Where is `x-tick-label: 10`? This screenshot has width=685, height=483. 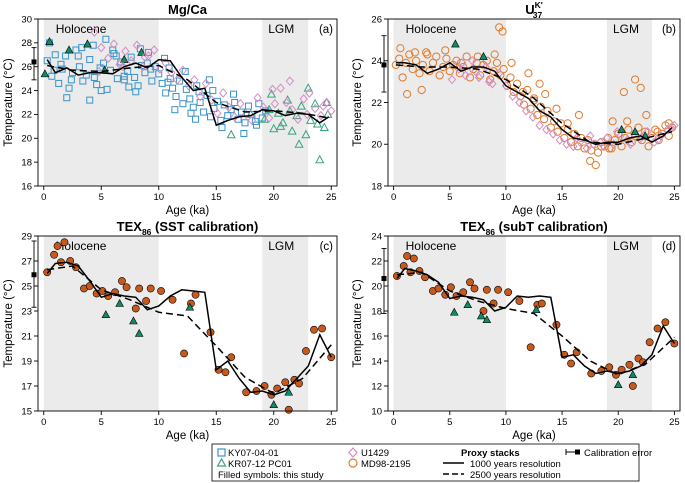
x-tick-label: 10 is located at coordinates (506, 197).